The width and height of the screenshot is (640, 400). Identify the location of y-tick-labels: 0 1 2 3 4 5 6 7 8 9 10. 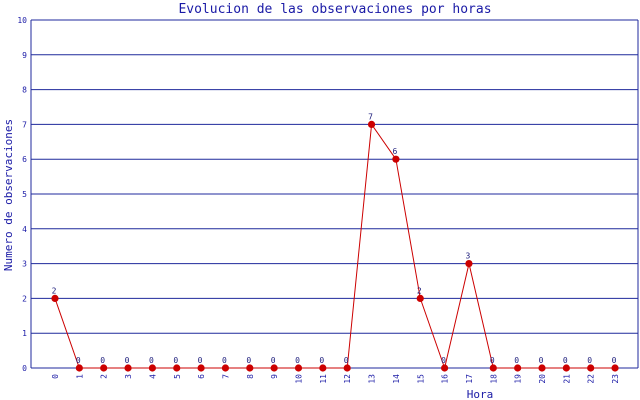
(22, 194).